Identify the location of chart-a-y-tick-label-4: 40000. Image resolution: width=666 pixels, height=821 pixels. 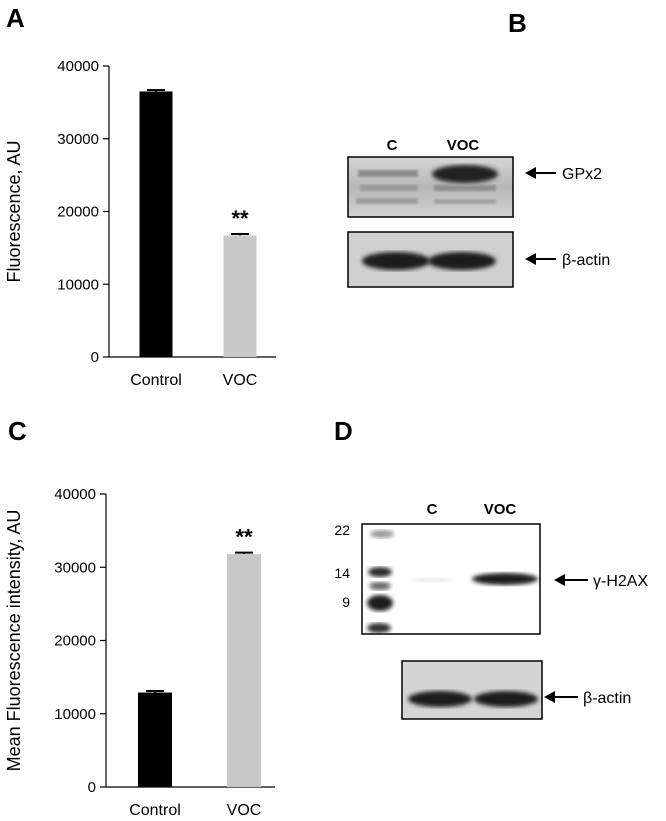
(78, 66).